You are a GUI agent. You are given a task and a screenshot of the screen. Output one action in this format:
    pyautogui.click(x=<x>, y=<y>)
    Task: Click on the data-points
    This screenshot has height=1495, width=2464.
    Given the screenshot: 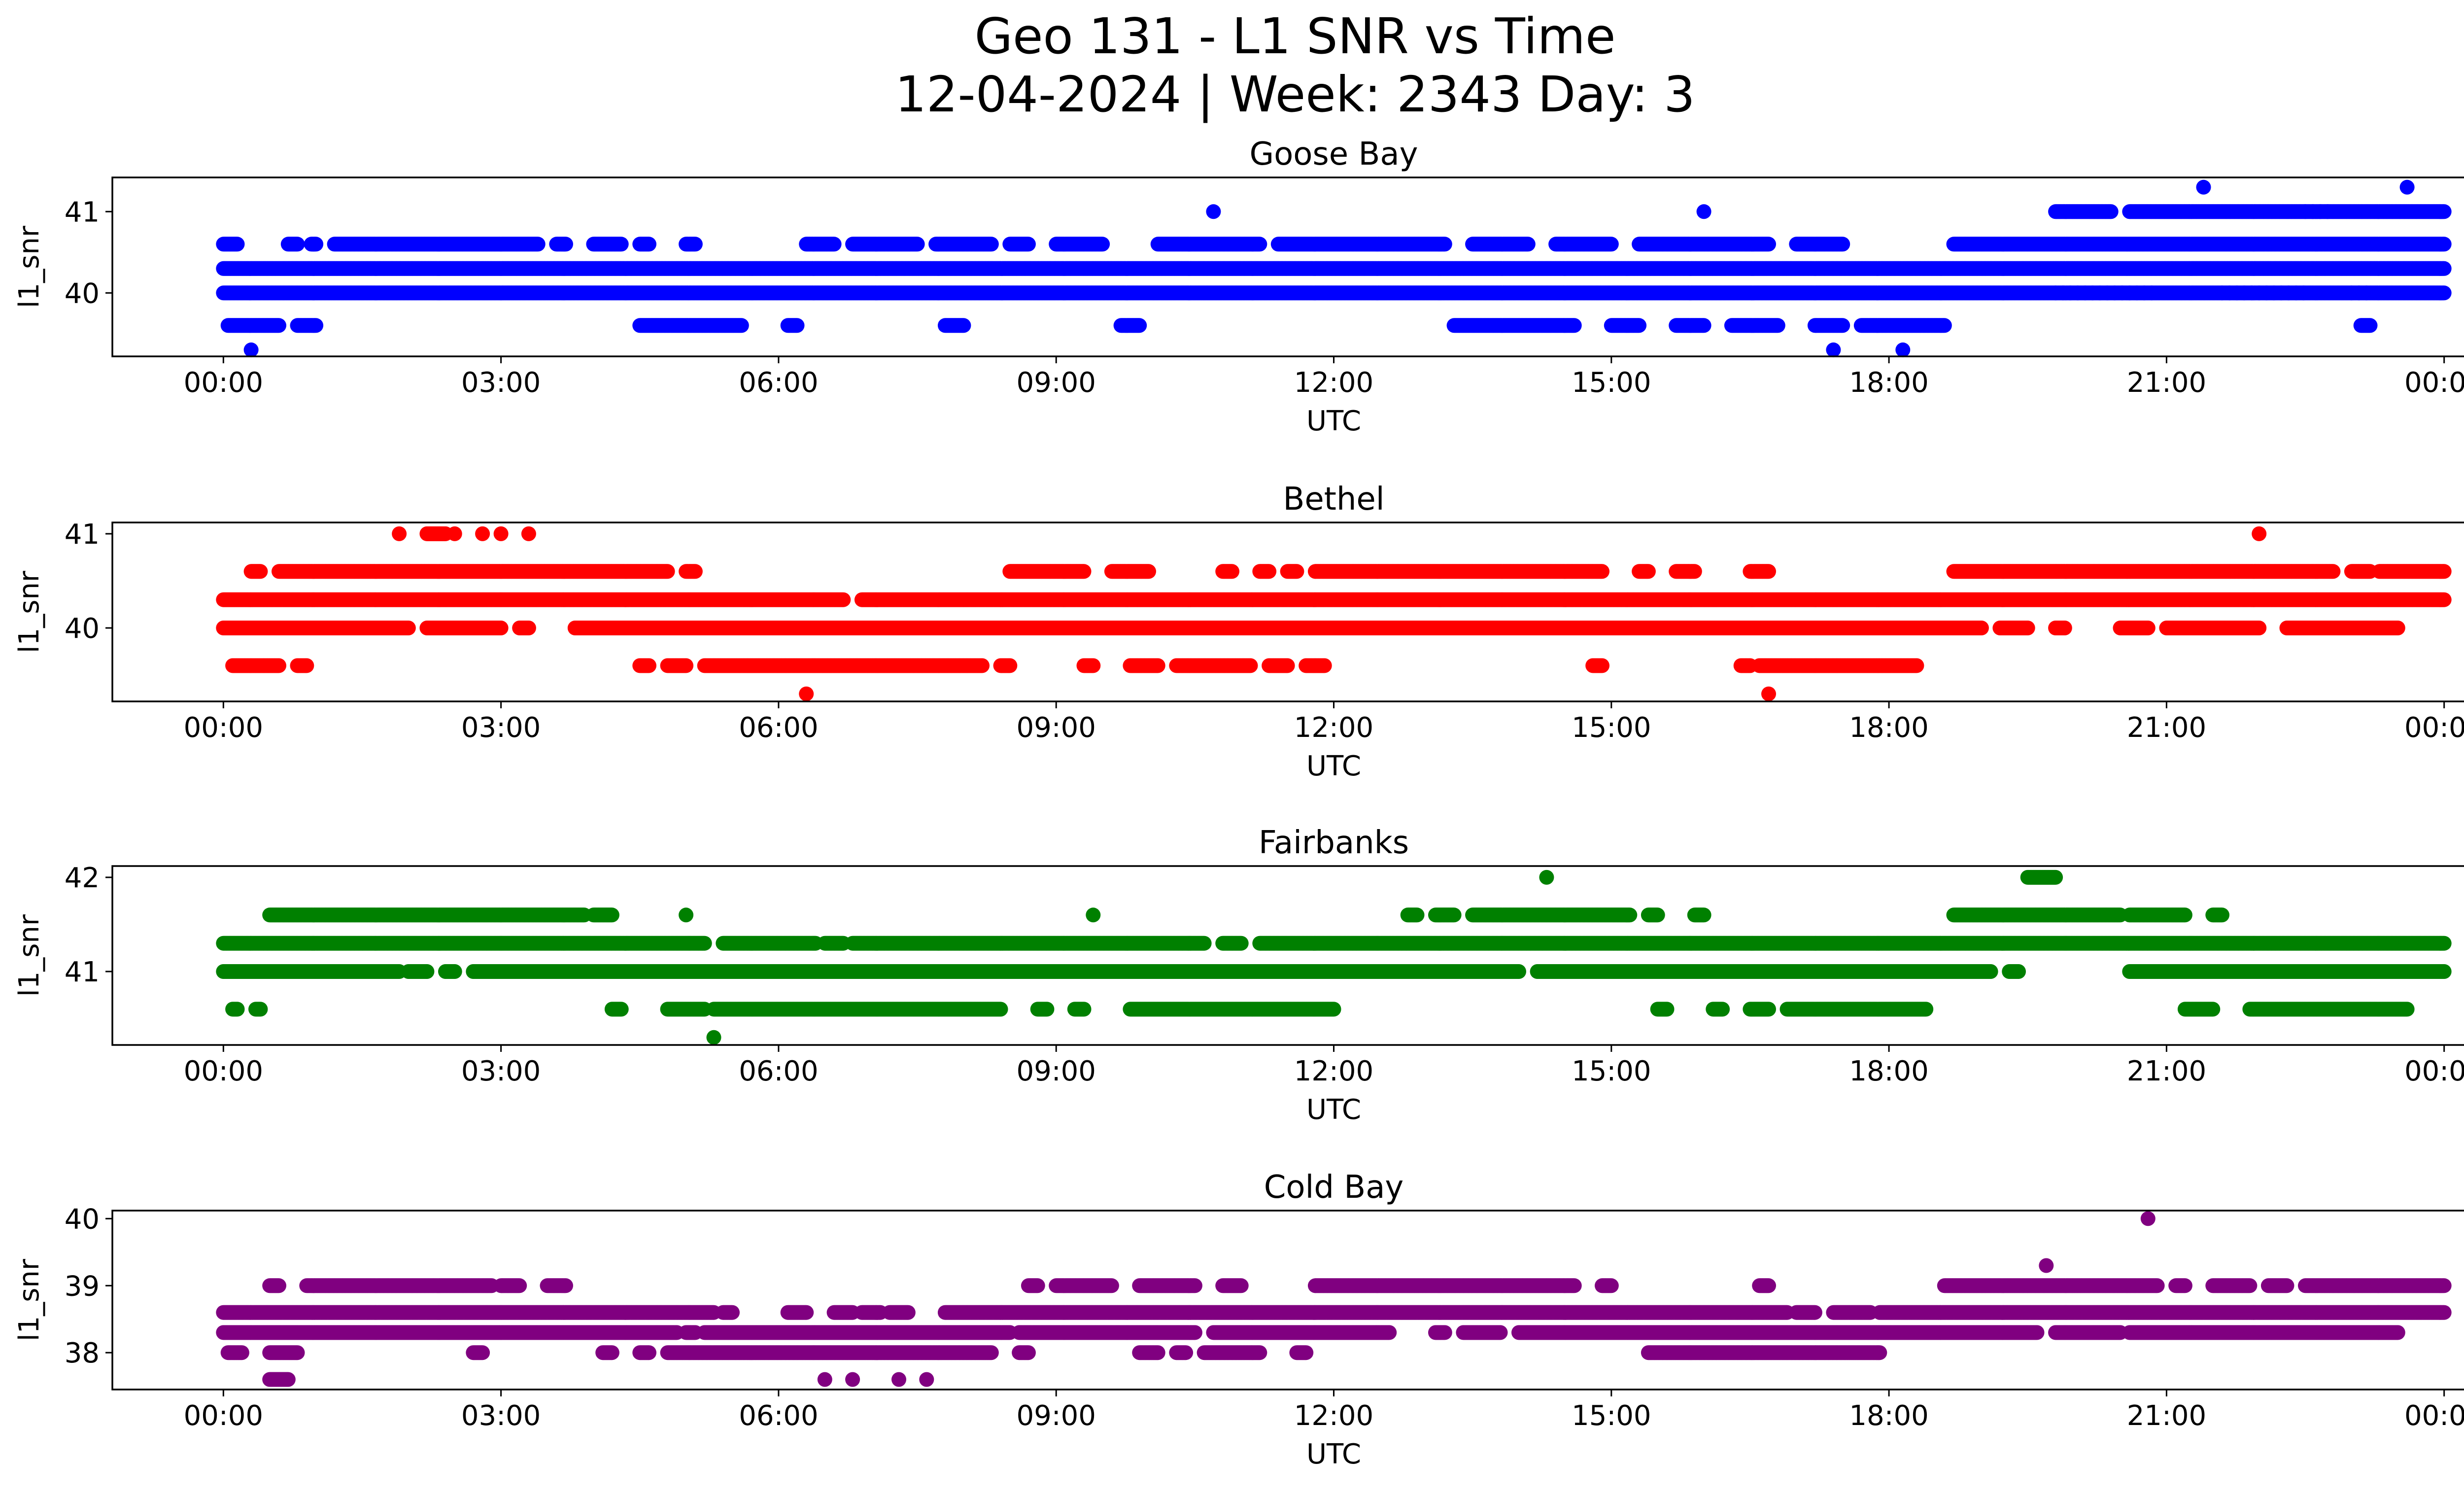 What is the action you would take?
    pyautogui.click(x=1334, y=268)
    